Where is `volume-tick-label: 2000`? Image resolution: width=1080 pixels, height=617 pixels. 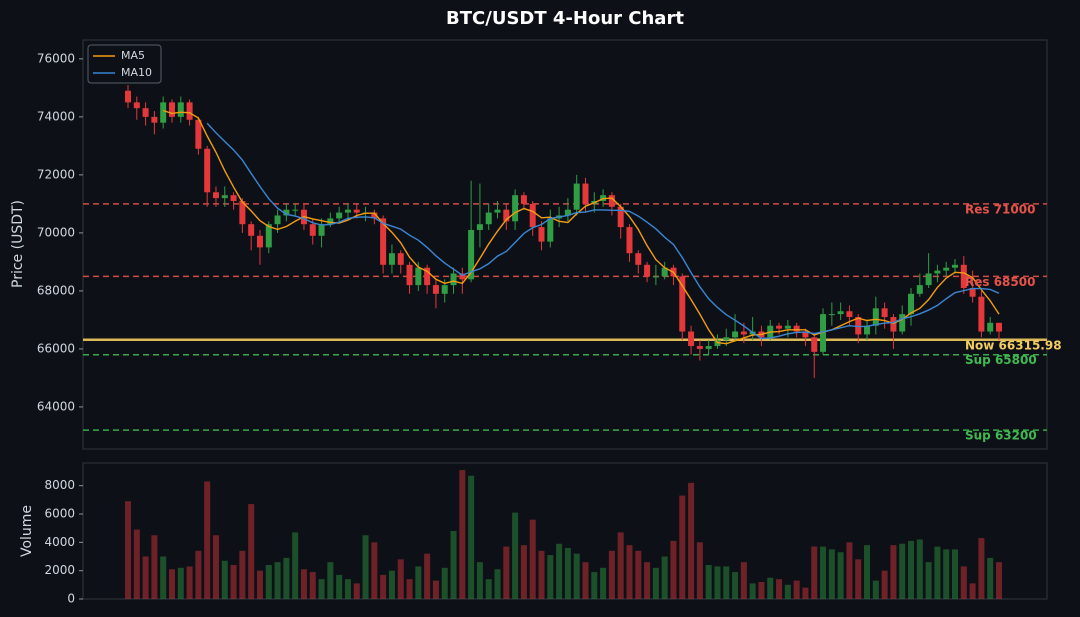
volume-tick-label: 2000 is located at coordinates (59, 570).